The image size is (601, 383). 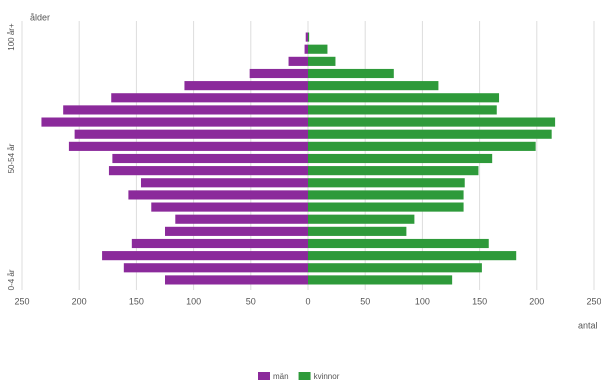 What do you see at coordinates (11, 158) in the screenshot?
I see `y-tick-label: 50-54 år` at bounding box center [11, 158].